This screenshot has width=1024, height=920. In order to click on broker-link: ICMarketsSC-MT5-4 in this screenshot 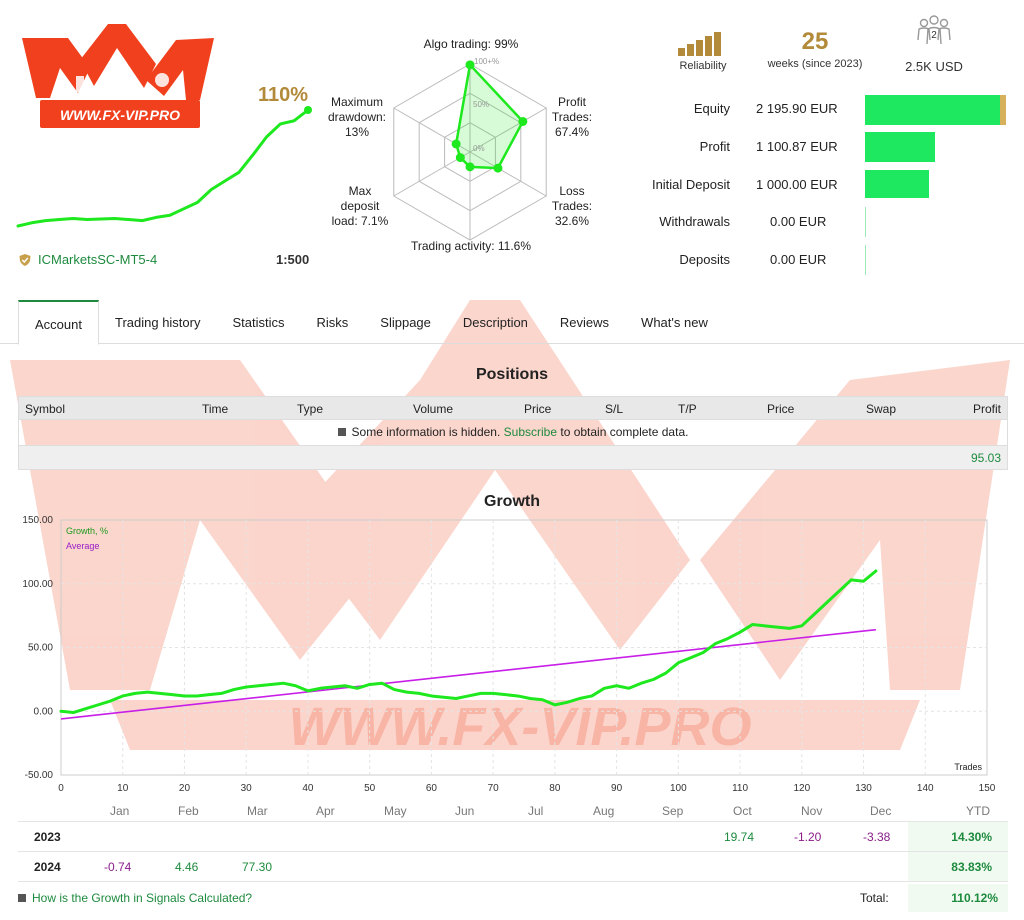, I will do `click(87, 259)`.